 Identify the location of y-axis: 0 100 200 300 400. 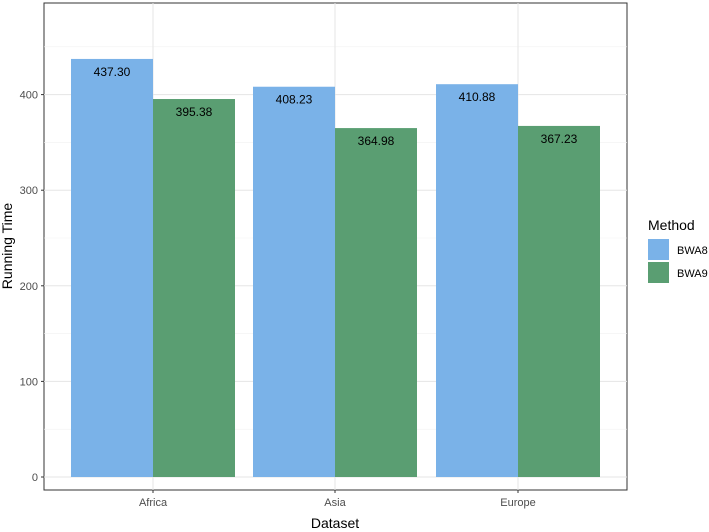
(32, 287).